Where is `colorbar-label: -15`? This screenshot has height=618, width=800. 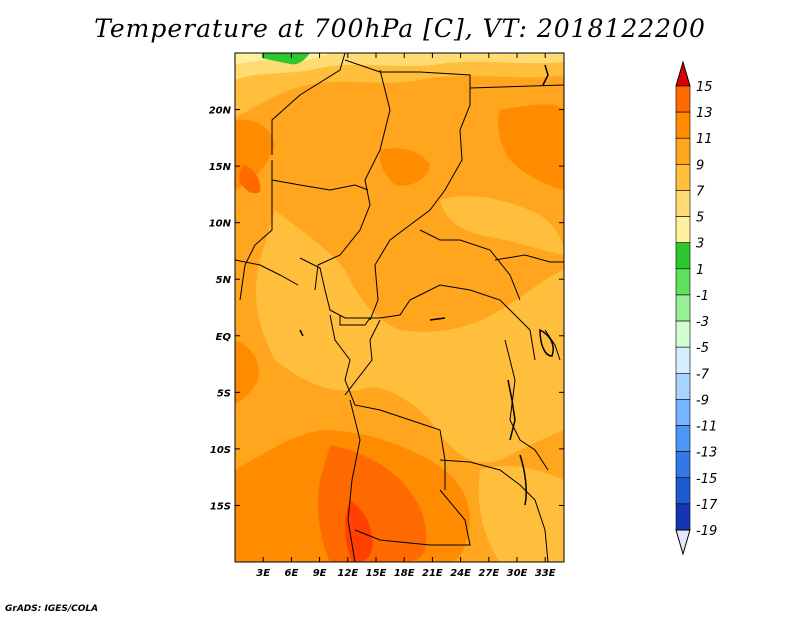 colorbar-label: -15 is located at coordinates (706, 479).